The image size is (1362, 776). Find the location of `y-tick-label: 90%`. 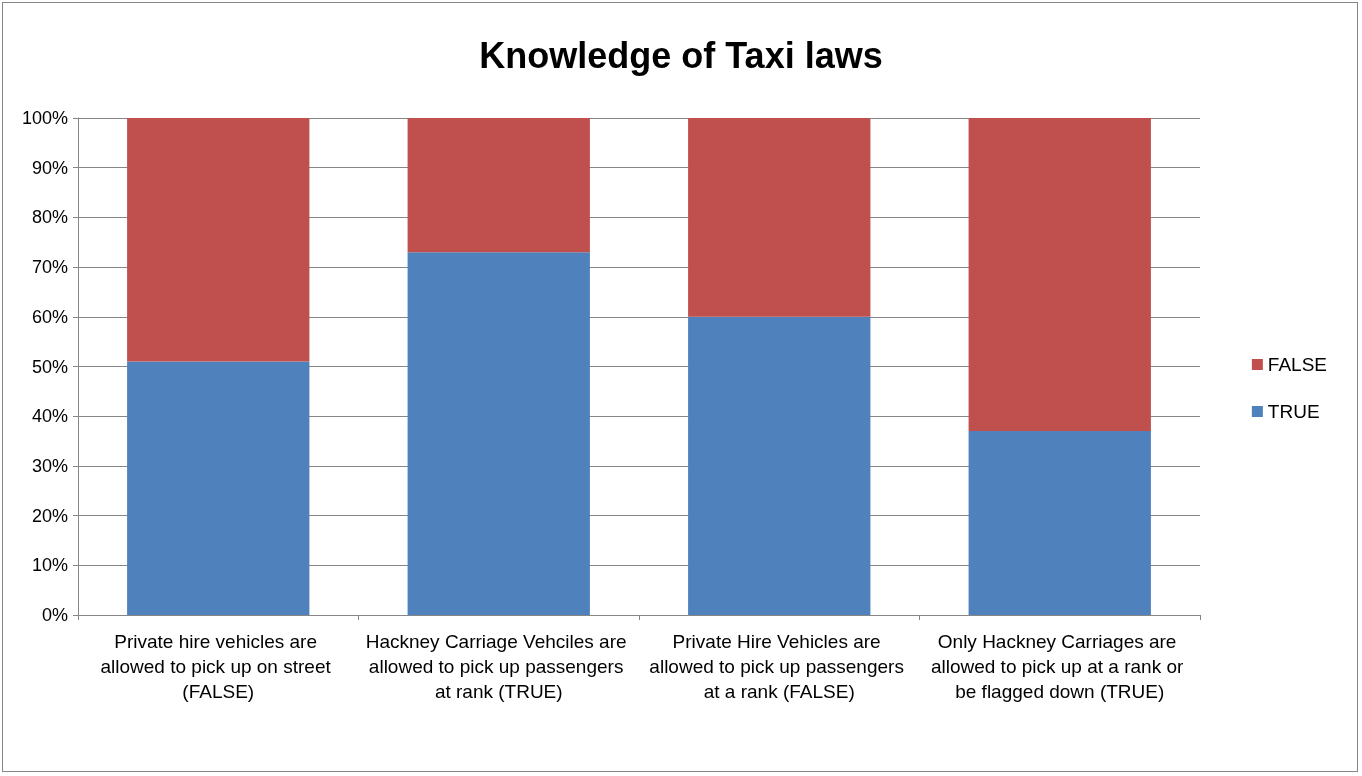

y-tick-label: 90% is located at coordinates (49, 167).